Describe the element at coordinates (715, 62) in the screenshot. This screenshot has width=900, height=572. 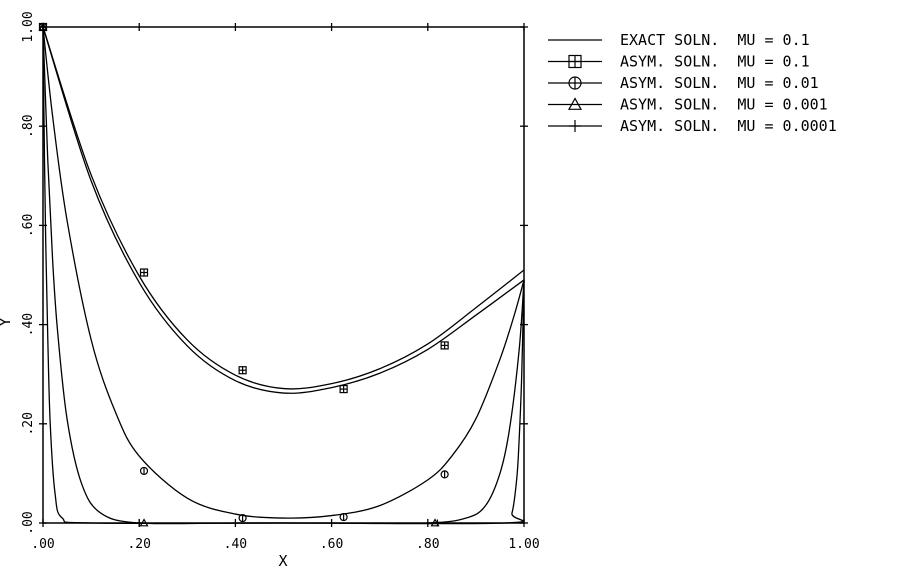
I see `legend-label-1: ASYM. SOLN. MU = 0.1` at that location.